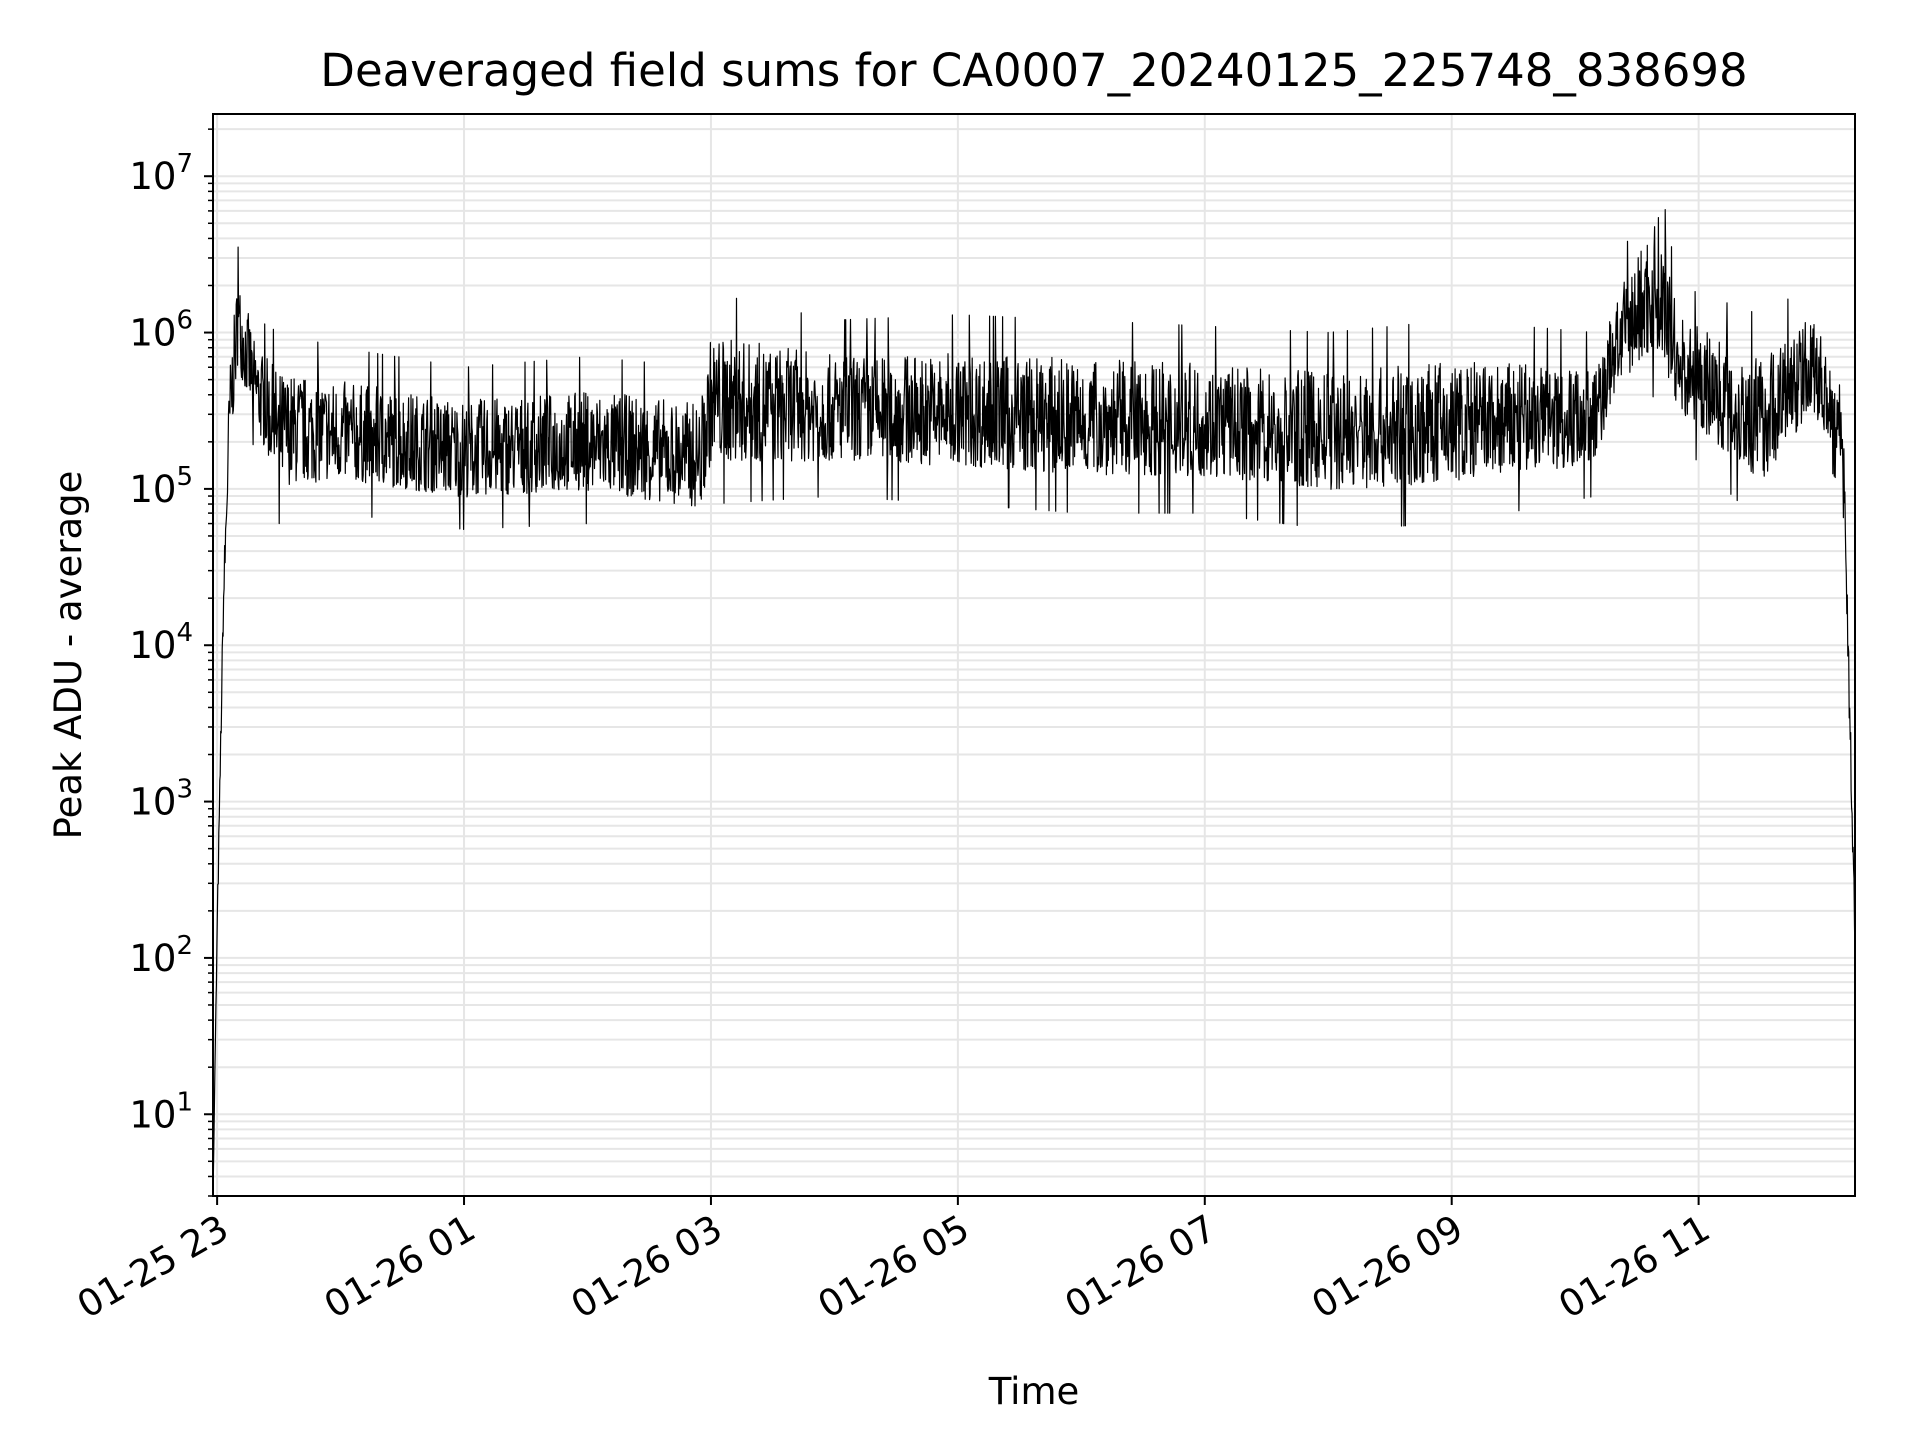 This screenshot has height=1440, width=1920. I want to click on y-axis-ticks: 10¹ 10² 10³ 10⁴ 10⁵ 10⁶ 10⁷, so click(171, 662).